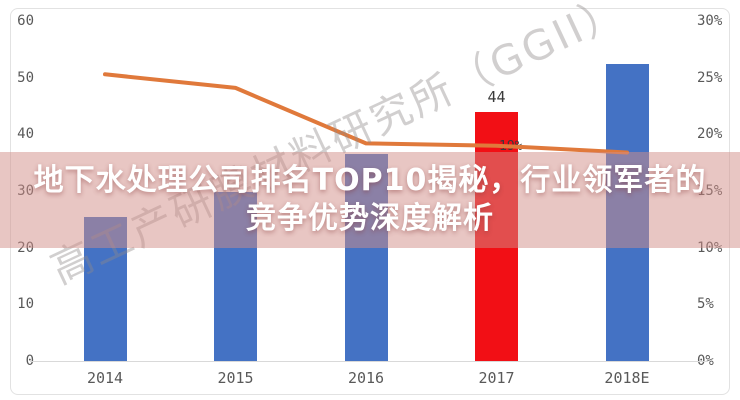  I want to click on x-axis-label-2017: 2017, so click(496, 378).